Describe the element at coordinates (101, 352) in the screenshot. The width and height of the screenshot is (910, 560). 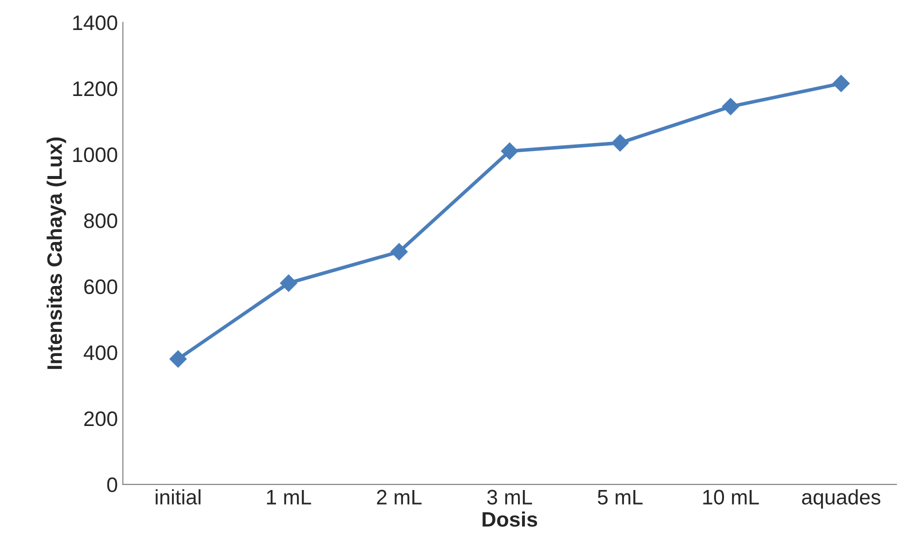
I see `y-tick-label: 400` at that location.